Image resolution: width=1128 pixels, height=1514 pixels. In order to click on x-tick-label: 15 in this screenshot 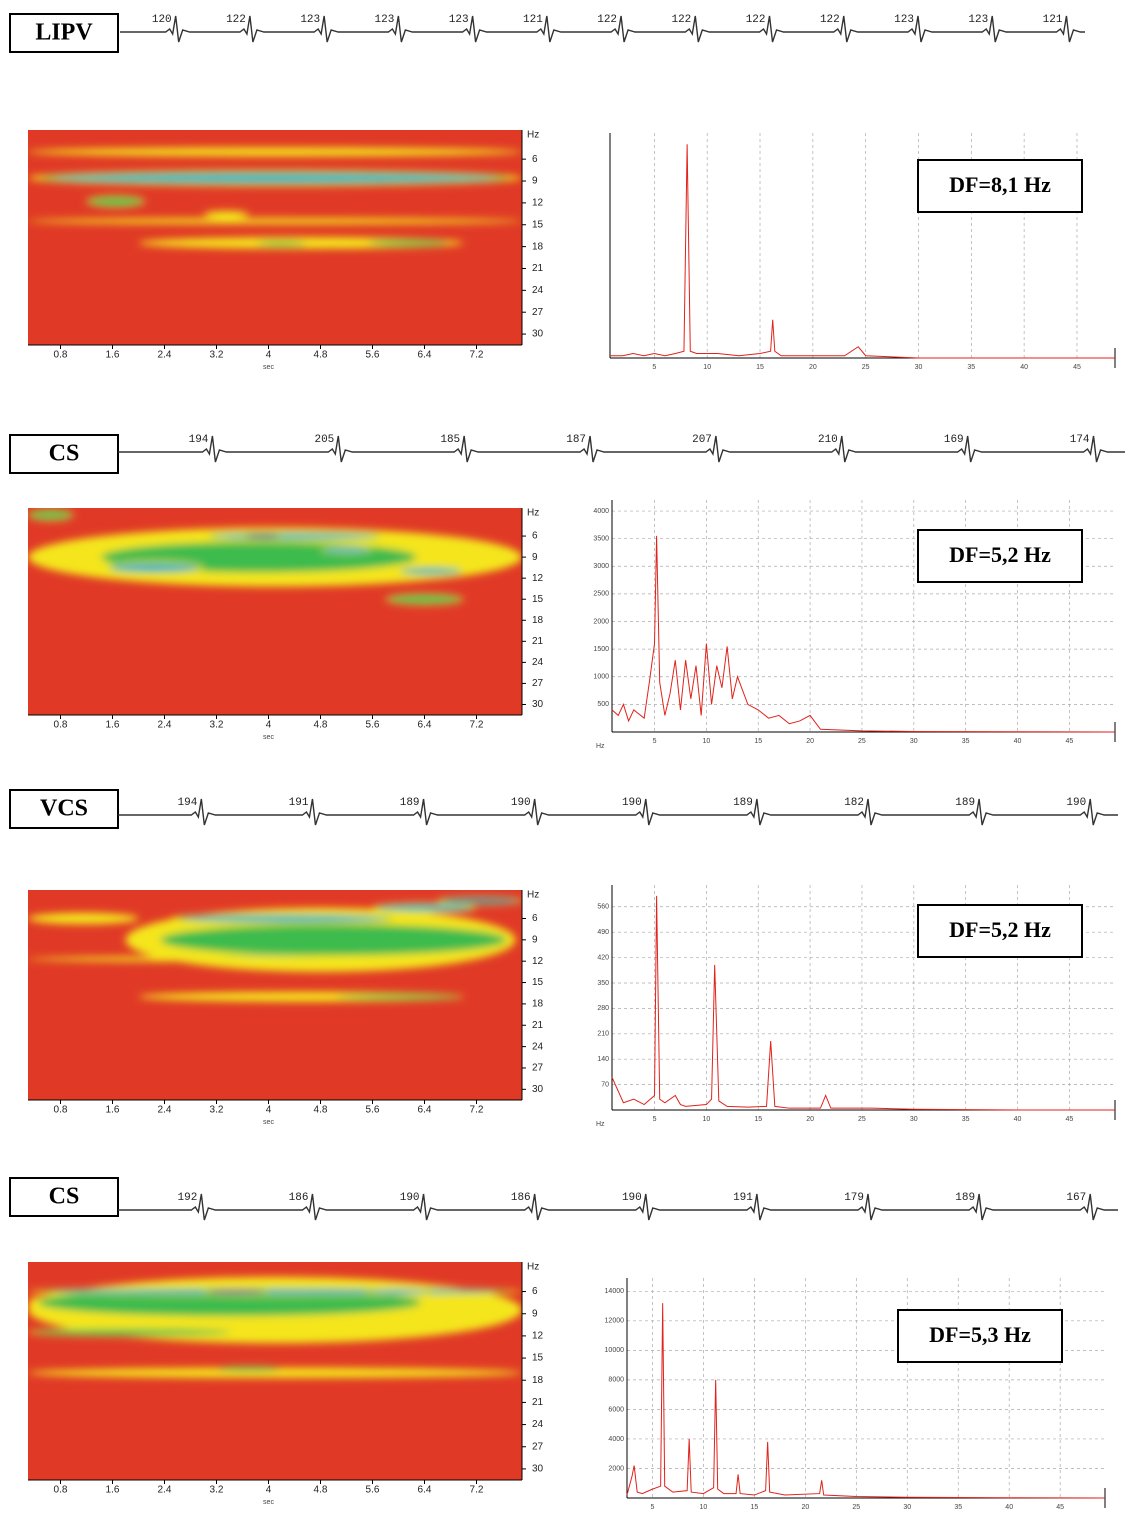, I will do `click(758, 1119)`.